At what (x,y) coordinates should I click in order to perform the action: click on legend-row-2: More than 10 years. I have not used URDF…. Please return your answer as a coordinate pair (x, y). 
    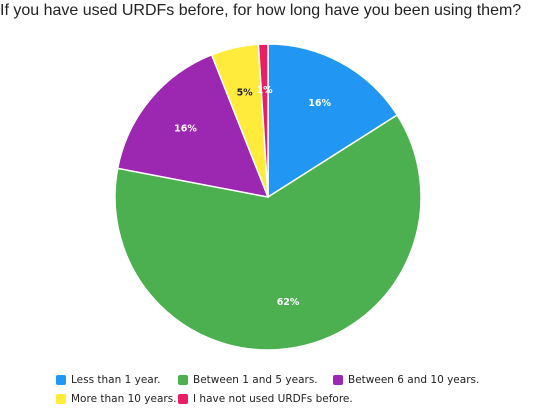
    Looking at the image, I should click on (291, 398).